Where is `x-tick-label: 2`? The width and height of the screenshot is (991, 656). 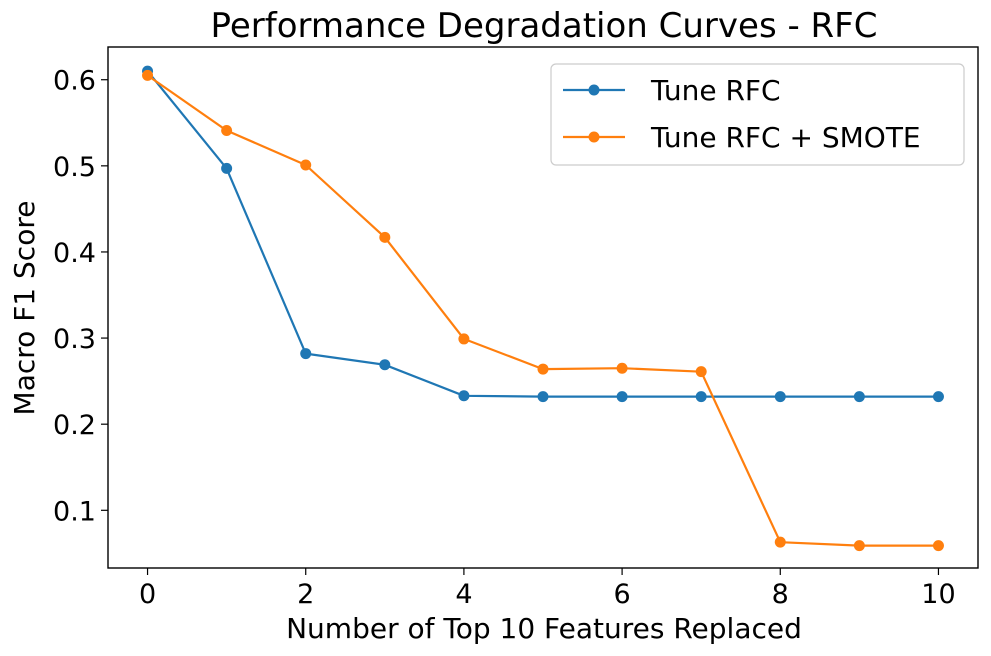 x-tick-label: 2 is located at coordinates (305, 594).